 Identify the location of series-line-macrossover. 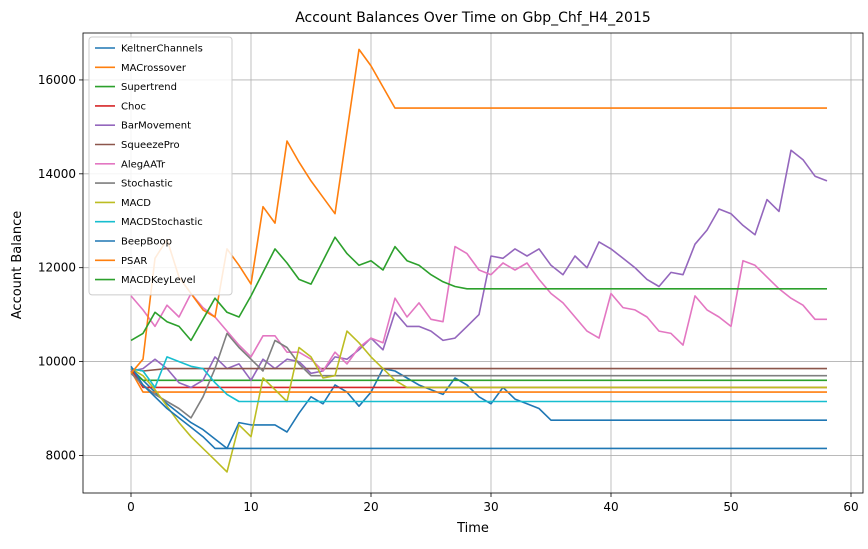
(478, 381).